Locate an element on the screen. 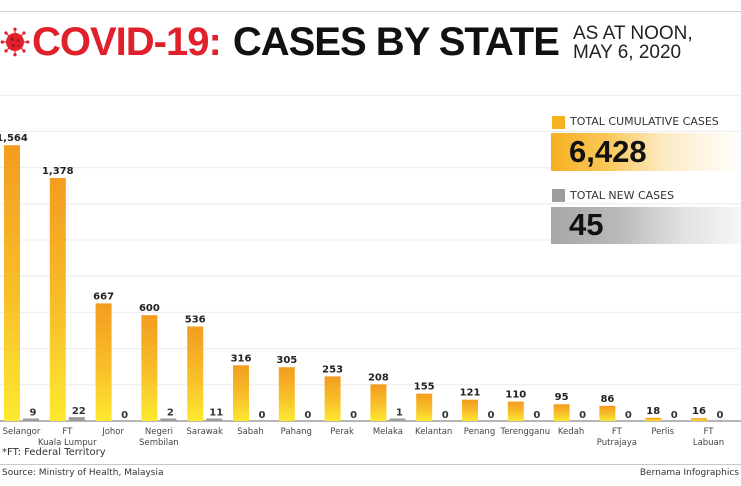  cumulative-legend-swatch is located at coordinates (558, 122).